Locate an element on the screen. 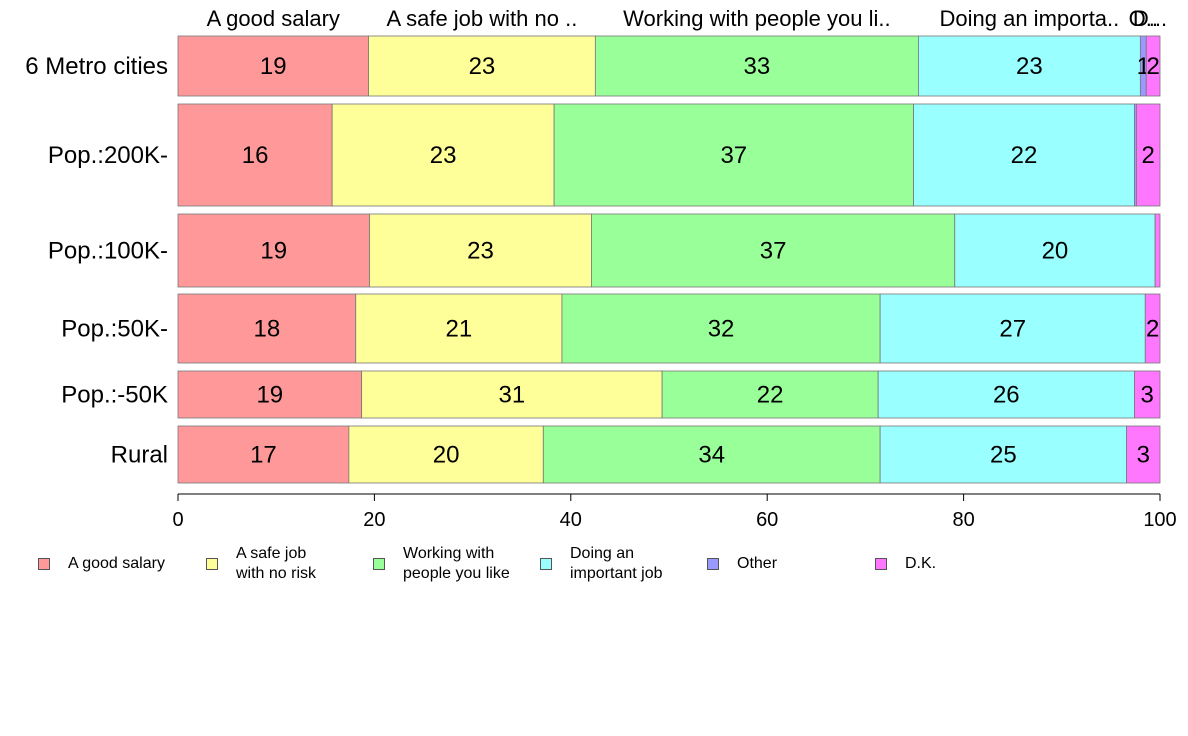 Image resolution: width=1188 pixels, height=736 pixels. bar-doing-an-important-job-pop-100k is located at coordinates (1055, 250).